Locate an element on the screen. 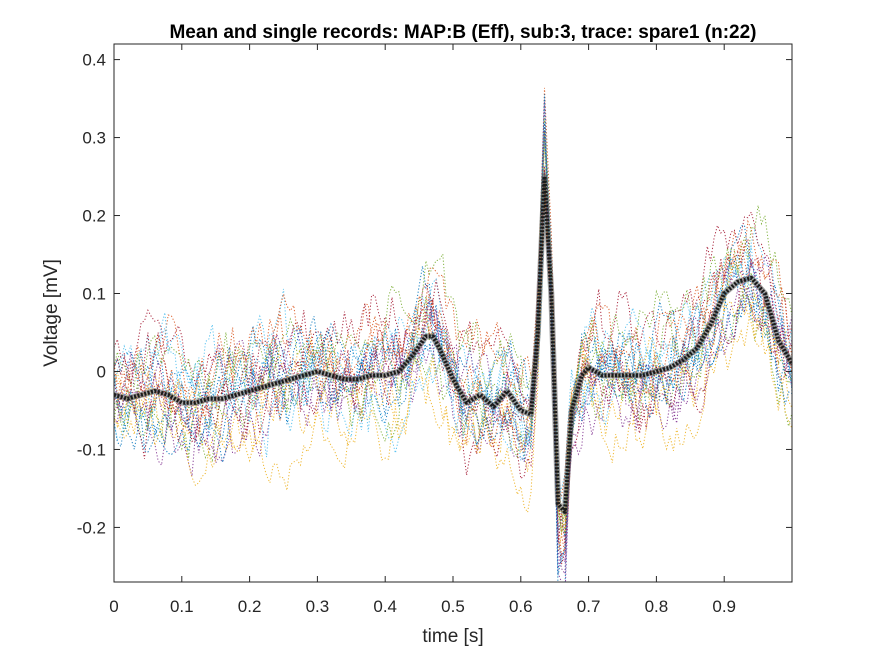 Image resolution: width=875 pixels, height=656 pixels. y-tick-label: 0.3 is located at coordinates (94, 138).